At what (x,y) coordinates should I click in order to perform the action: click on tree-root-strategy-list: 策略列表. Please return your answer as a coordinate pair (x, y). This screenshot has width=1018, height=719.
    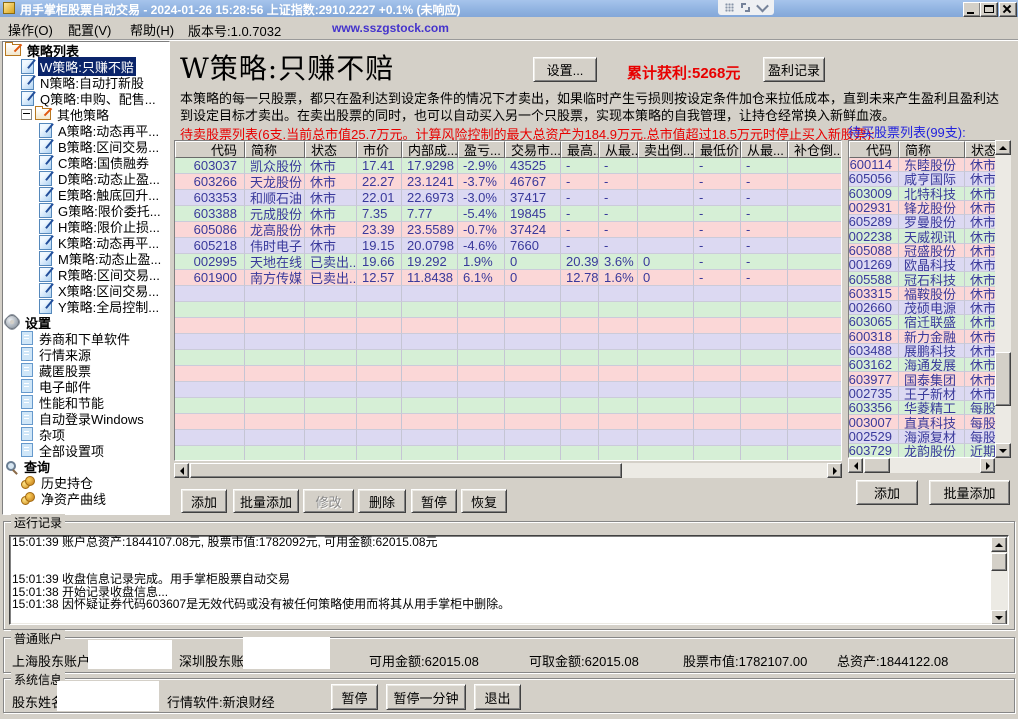
    Looking at the image, I should click on (86, 50).